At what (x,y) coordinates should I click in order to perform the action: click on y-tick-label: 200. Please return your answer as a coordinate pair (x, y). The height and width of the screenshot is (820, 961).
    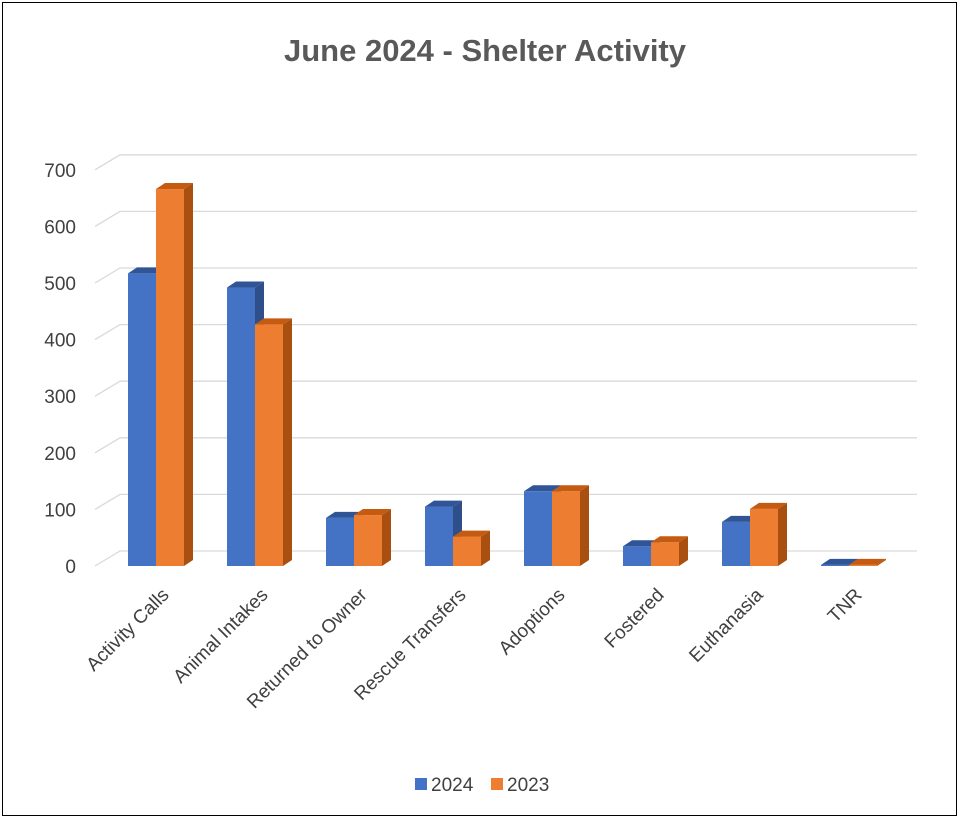
    Looking at the image, I should click on (60, 454).